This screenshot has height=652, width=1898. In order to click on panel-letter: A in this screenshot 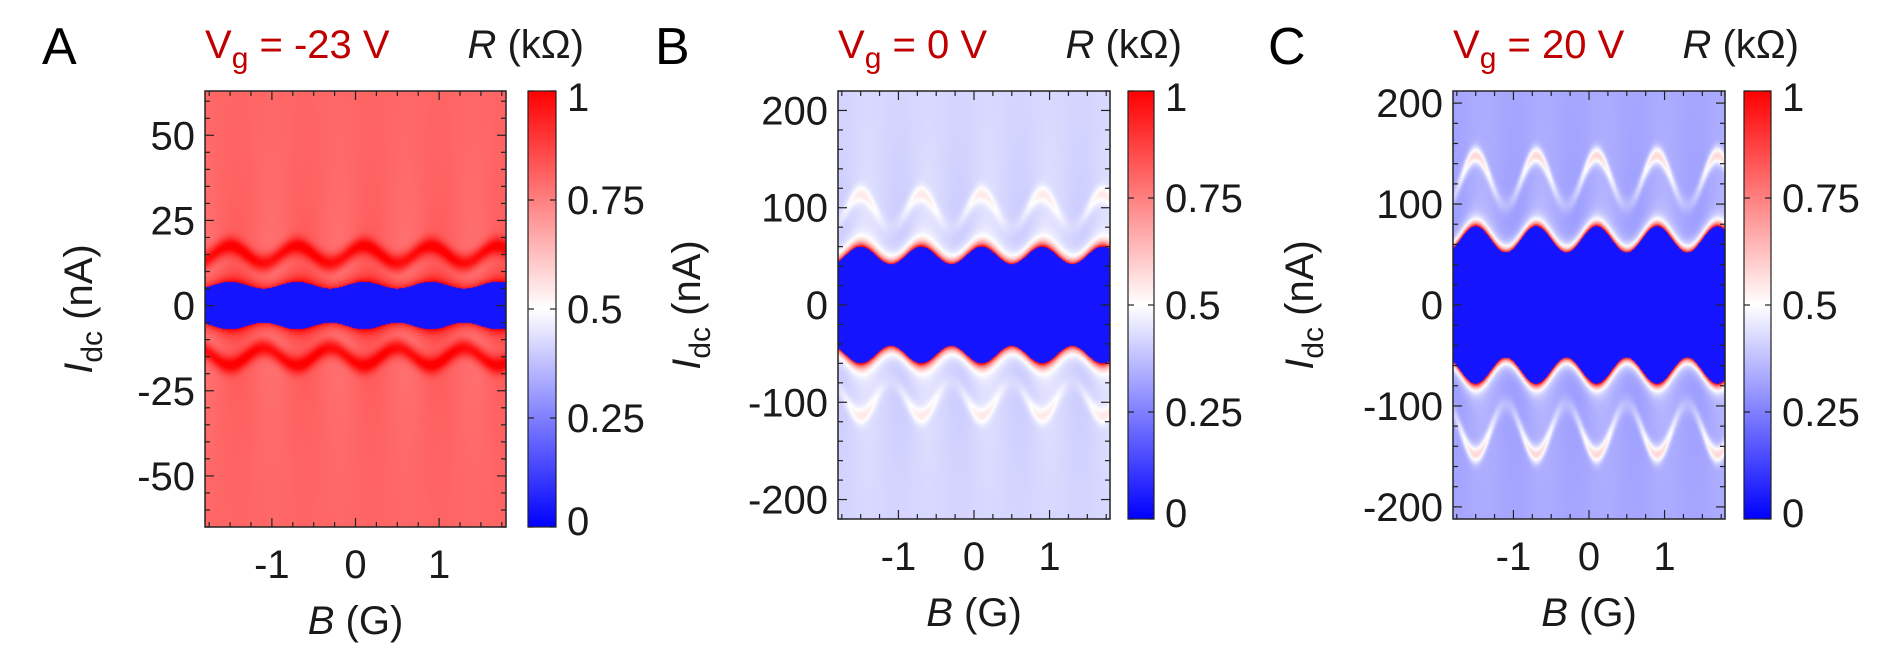, I will do `click(59, 47)`.